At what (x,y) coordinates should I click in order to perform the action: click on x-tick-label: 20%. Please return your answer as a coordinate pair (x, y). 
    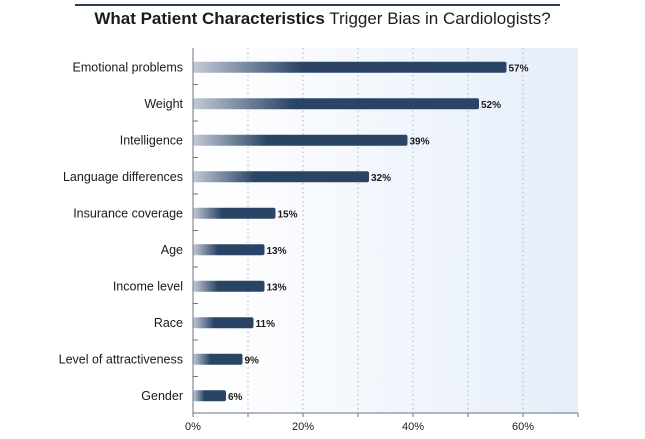
    Looking at the image, I should click on (303, 427).